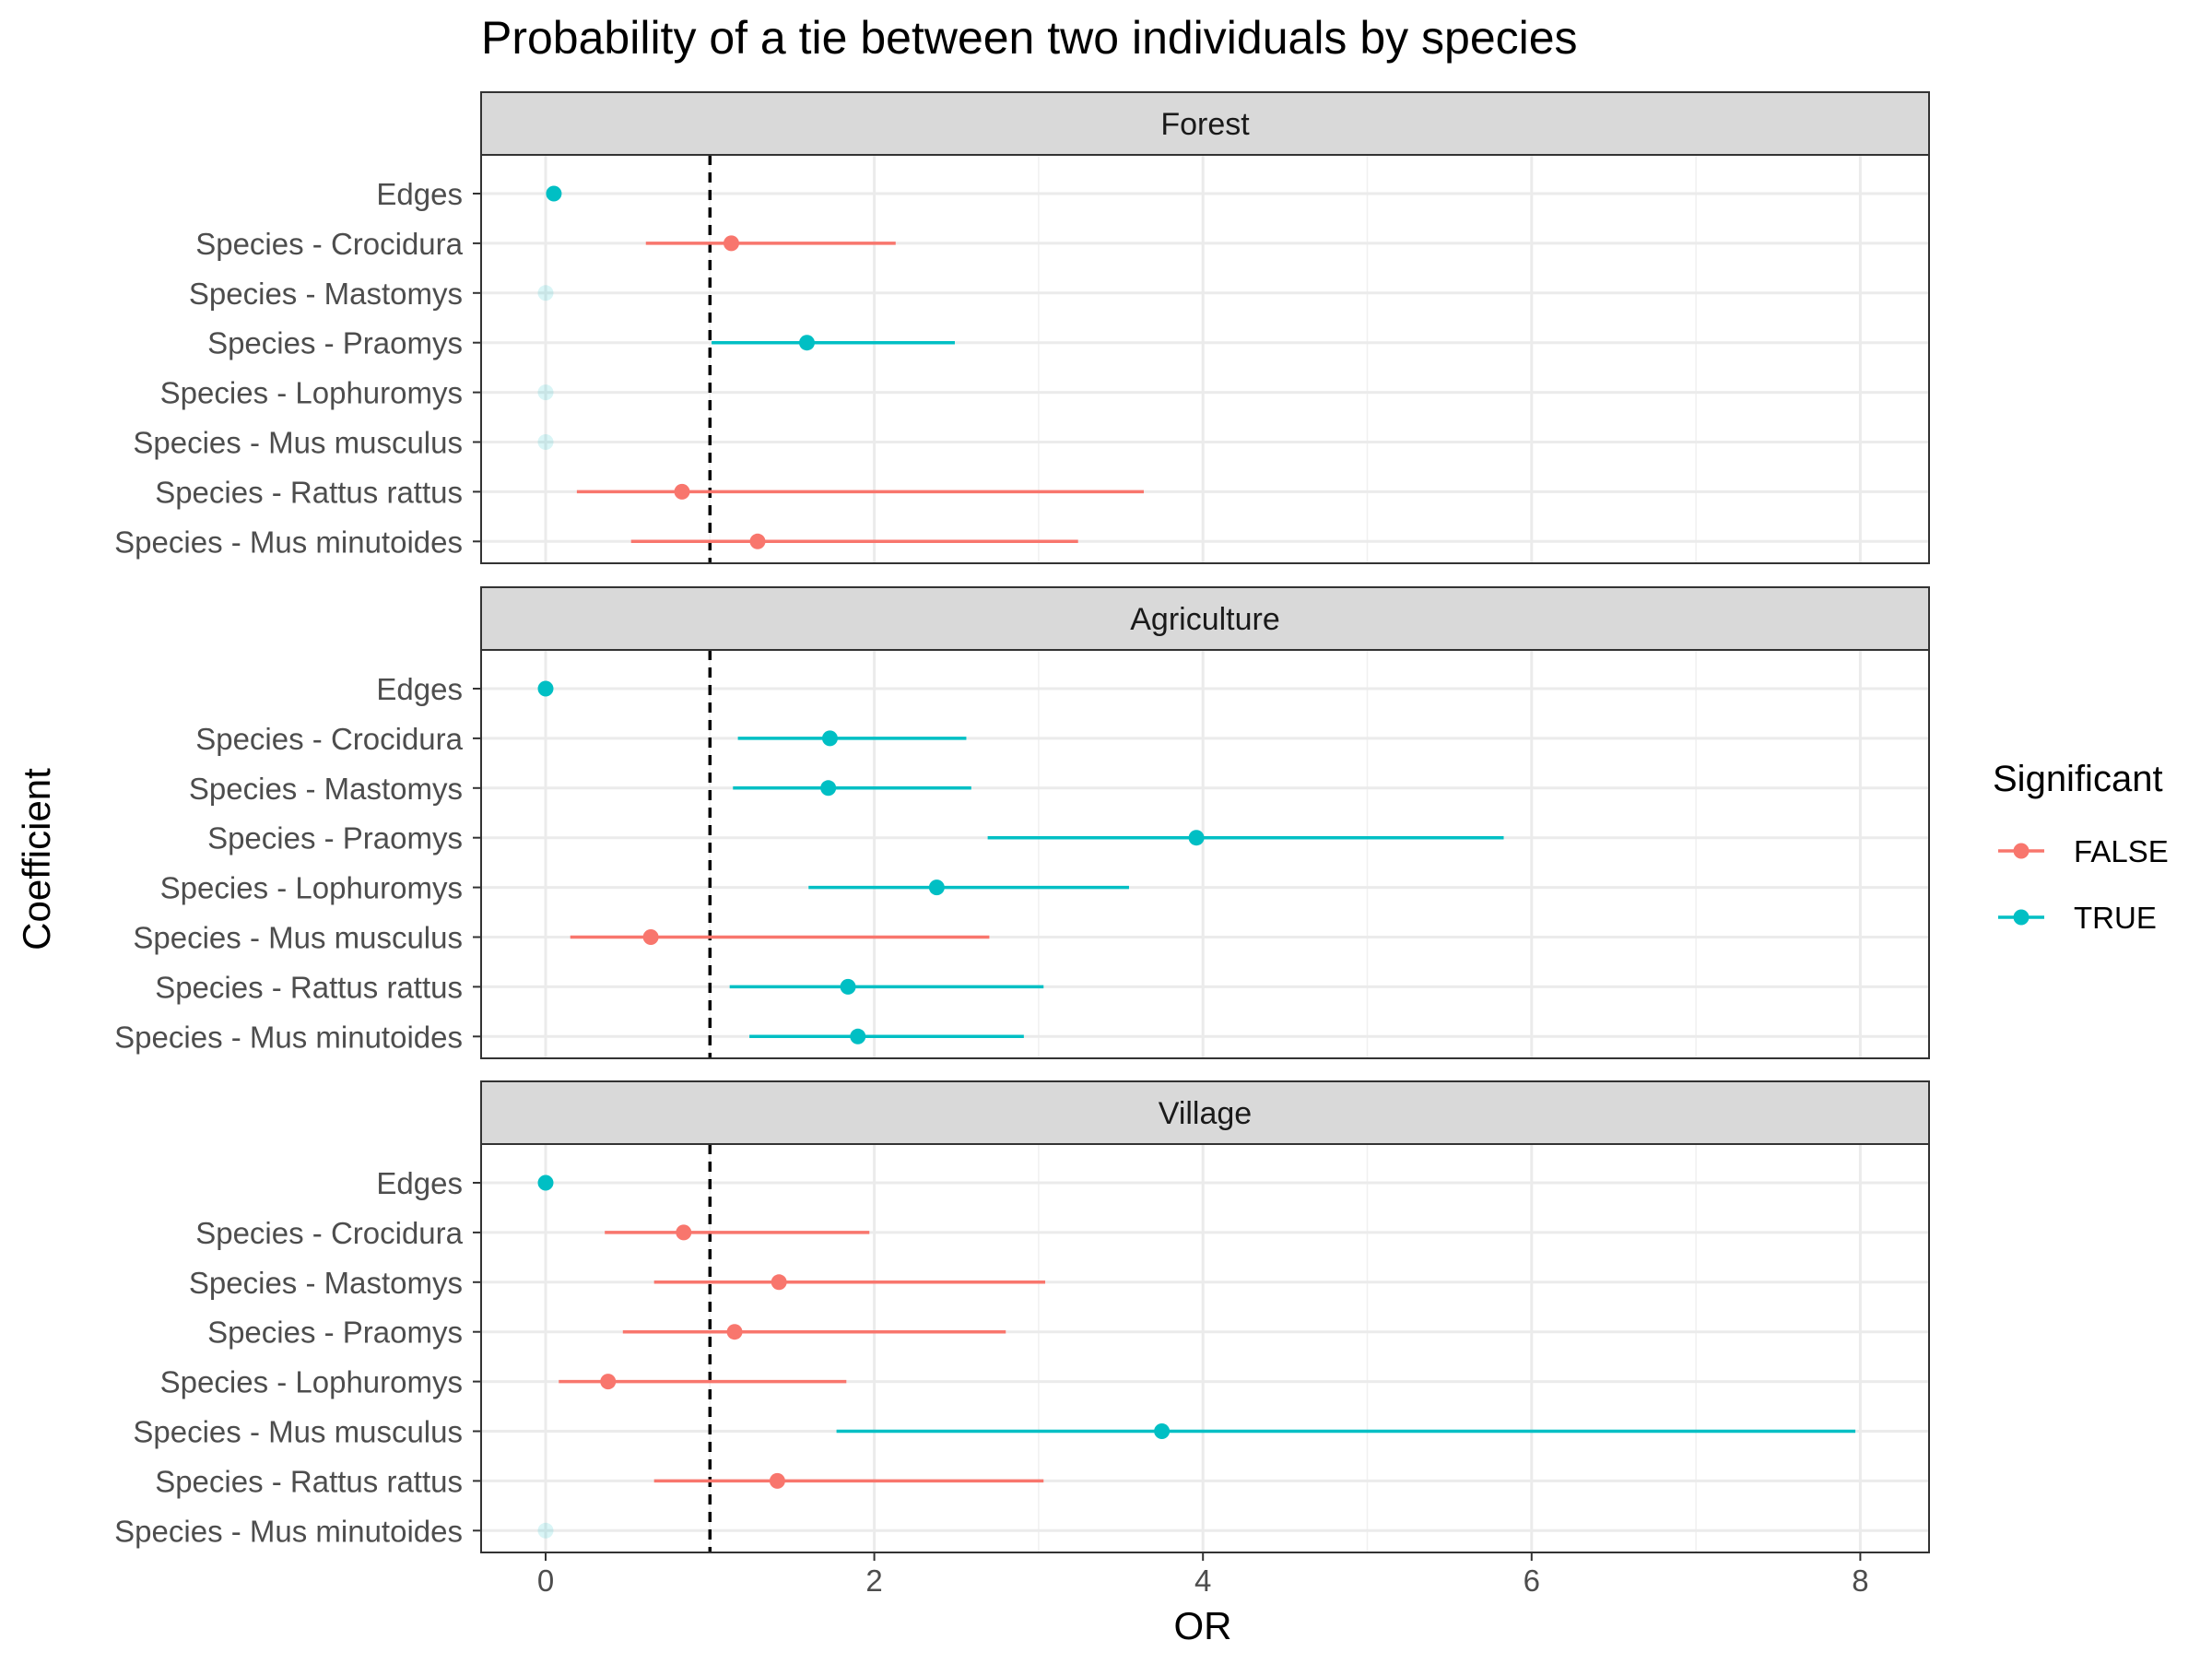  Describe the element at coordinates (2121, 851) in the screenshot. I see `legend-label: FALSE` at that location.